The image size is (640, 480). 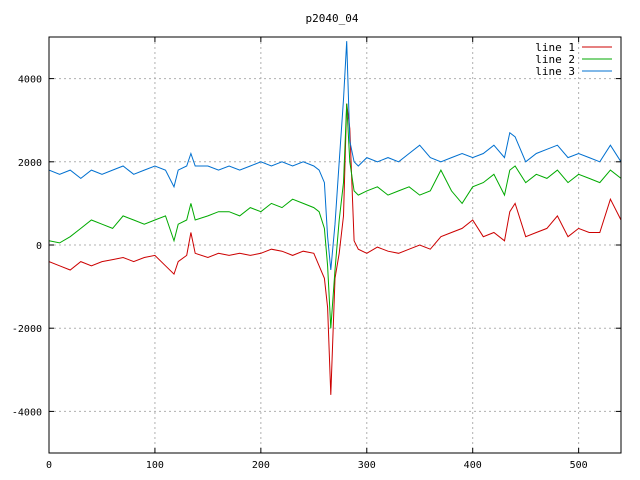 What do you see at coordinates (27, 412) in the screenshot?
I see `y-tick-label: -4000` at bounding box center [27, 412].